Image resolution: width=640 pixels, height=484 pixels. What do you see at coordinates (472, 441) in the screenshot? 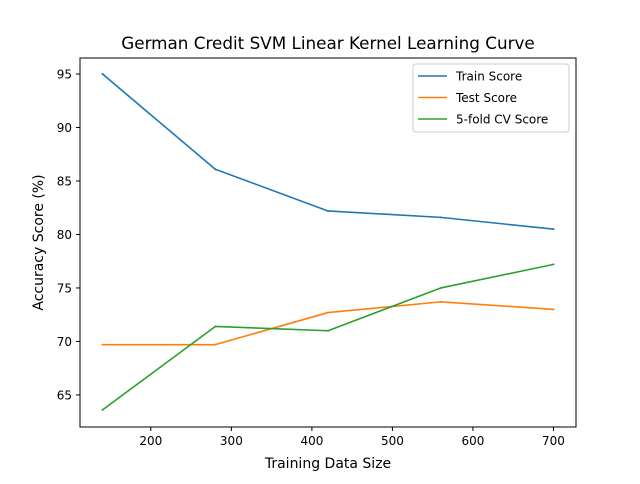
I see `x-tick-label: 600` at bounding box center [472, 441].